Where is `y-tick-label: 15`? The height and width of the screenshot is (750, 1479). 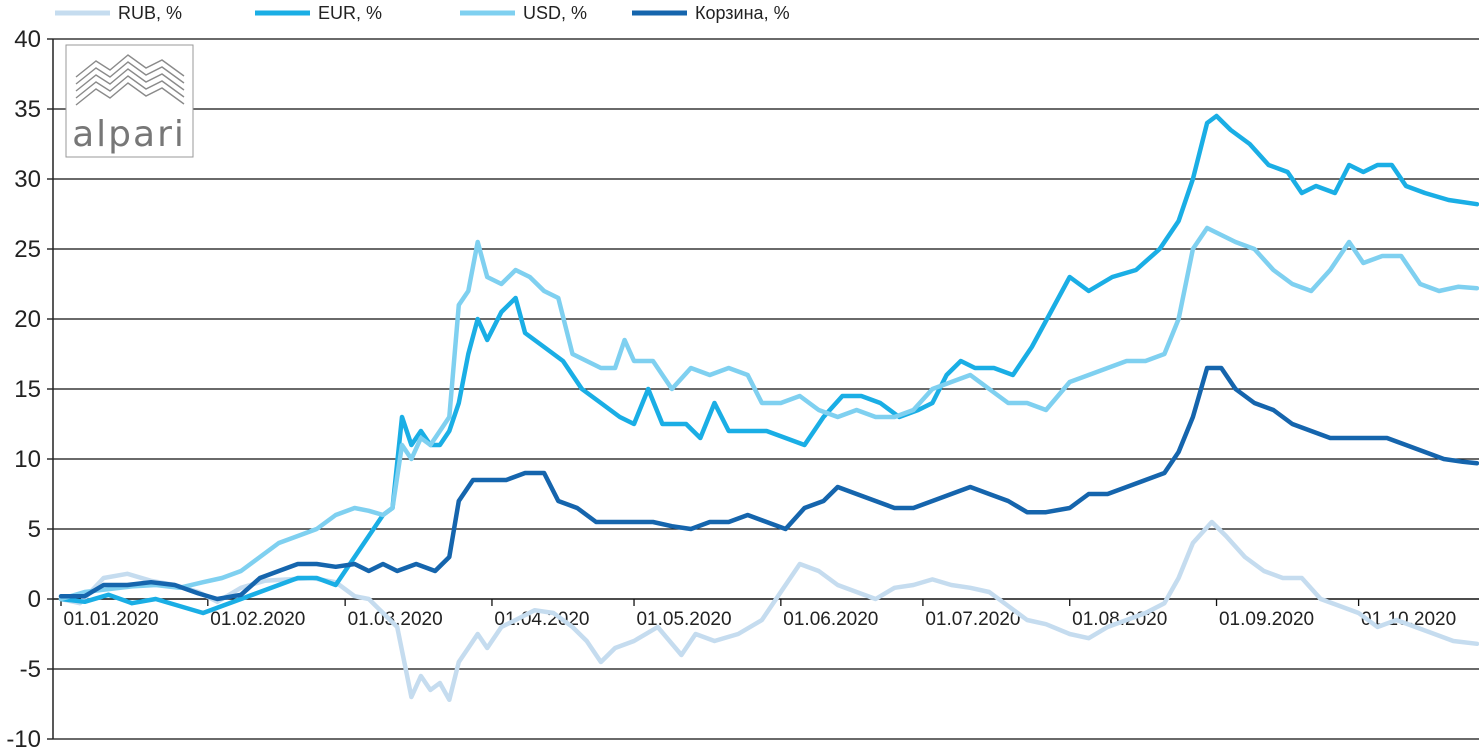
y-tick-label: 15 is located at coordinates (27, 389).